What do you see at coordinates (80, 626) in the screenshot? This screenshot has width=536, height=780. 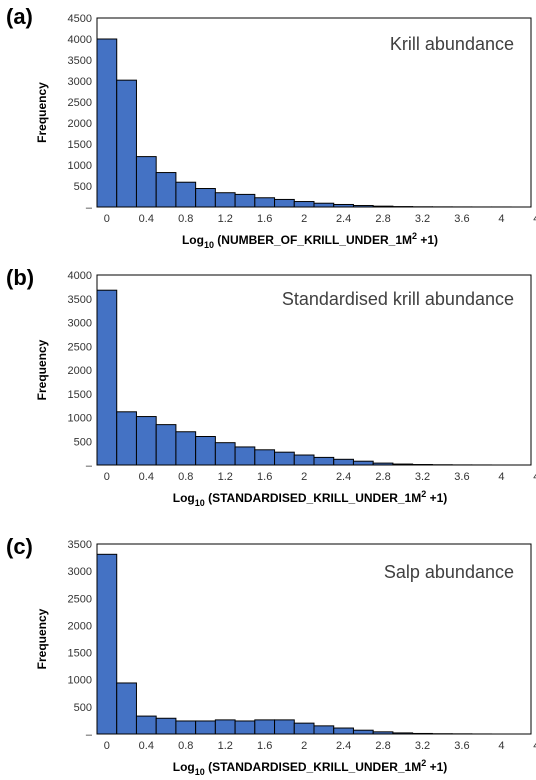 I see `panel-c-y-tick-label: 2000` at bounding box center [80, 626].